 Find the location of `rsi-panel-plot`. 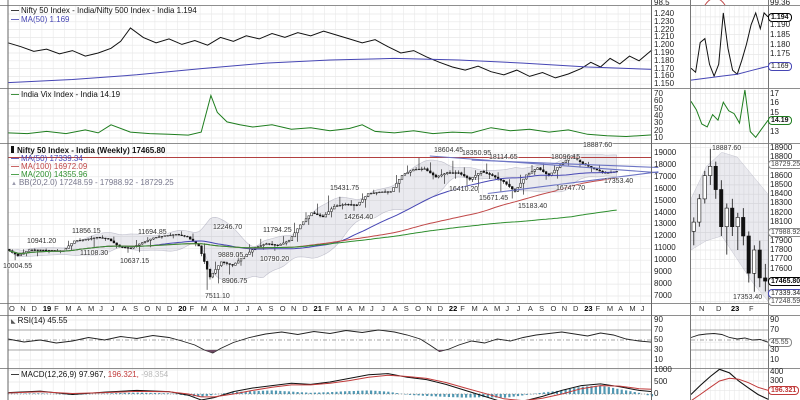

rsi-panel-plot is located at coordinates (330, 341).